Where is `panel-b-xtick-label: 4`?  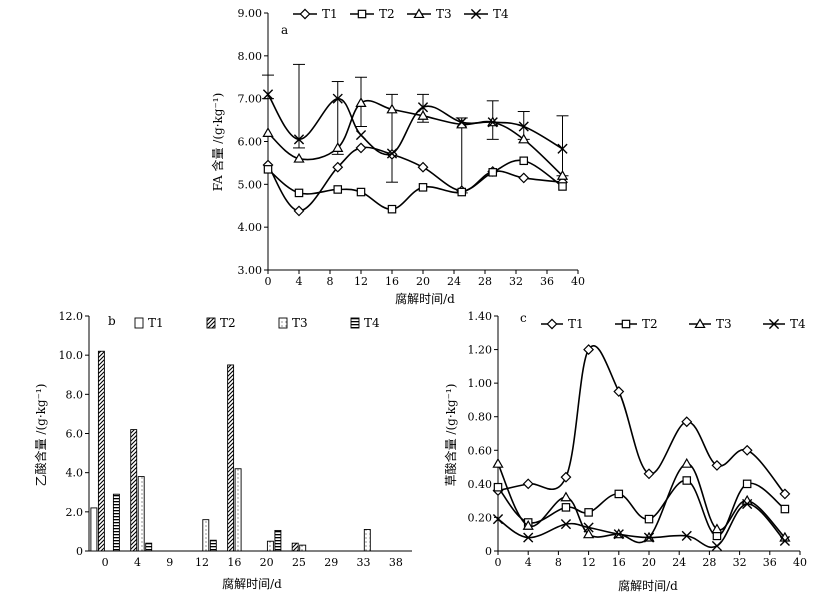 panel-b-xtick-label: 4 is located at coordinates (137, 562).